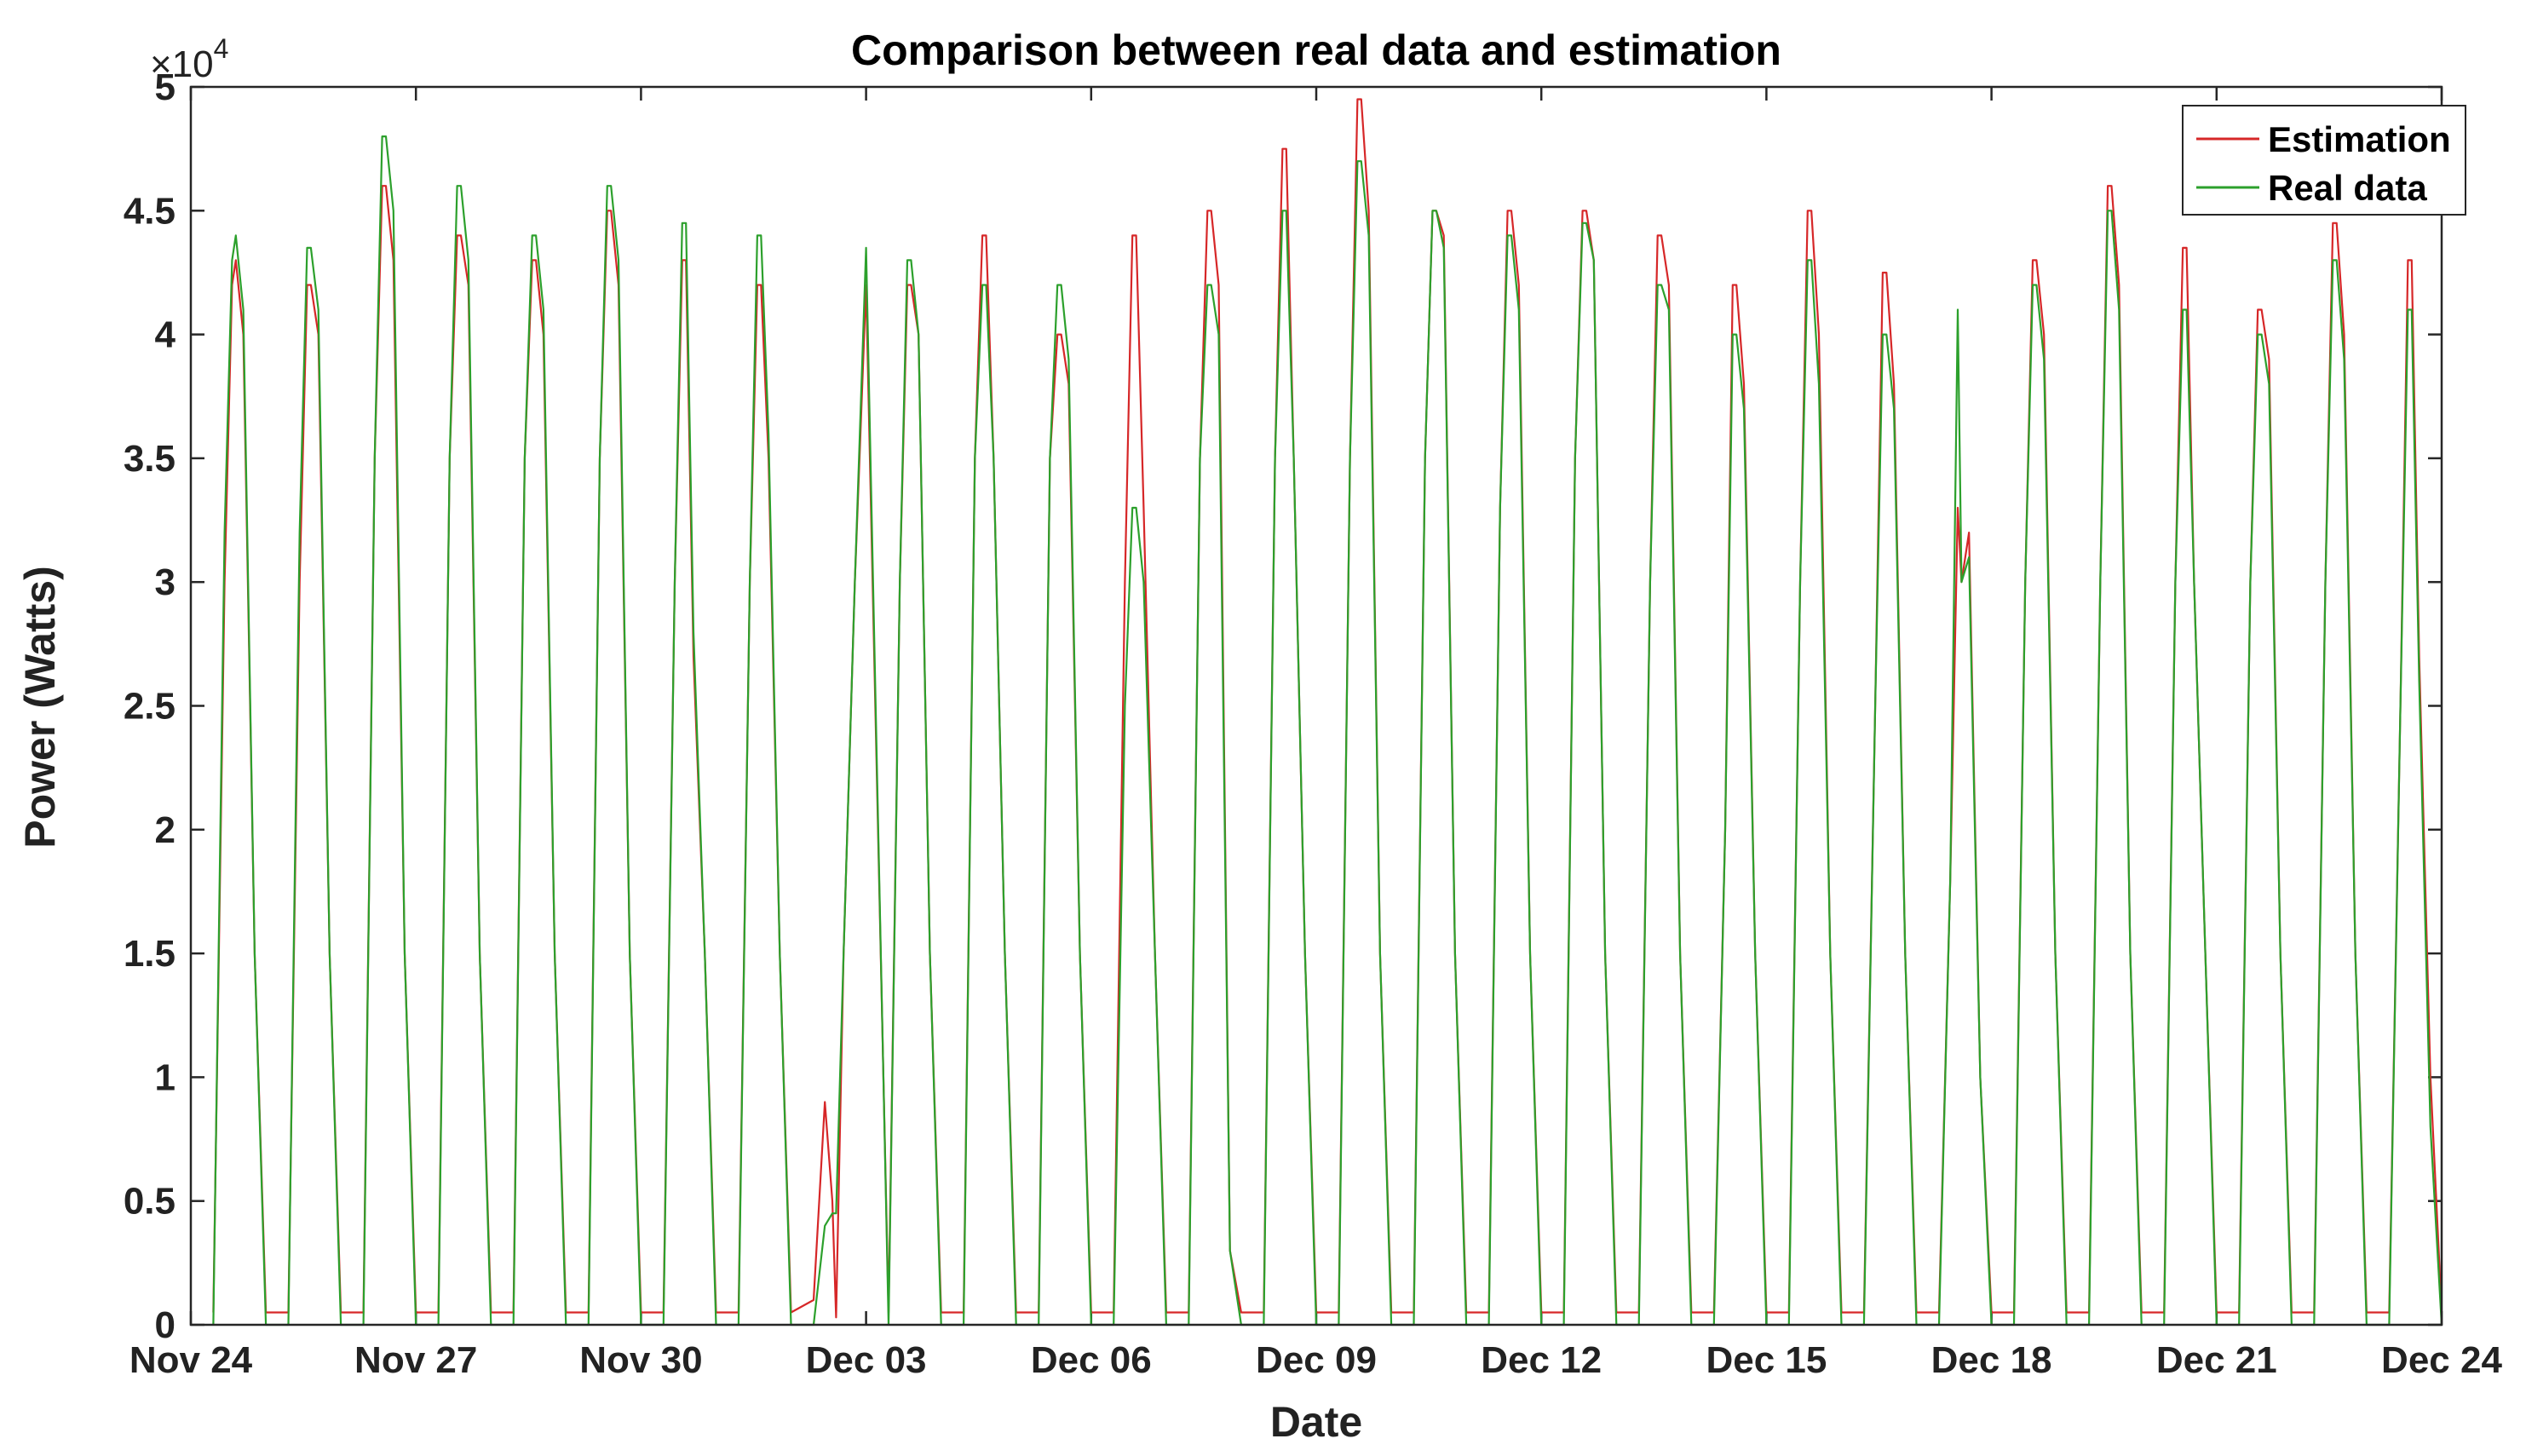 The height and width of the screenshot is (1456, 2526). Describe the element at coordinates (149, 707) in the screenshot. I see `y-tick-label: 2.5` at that location.